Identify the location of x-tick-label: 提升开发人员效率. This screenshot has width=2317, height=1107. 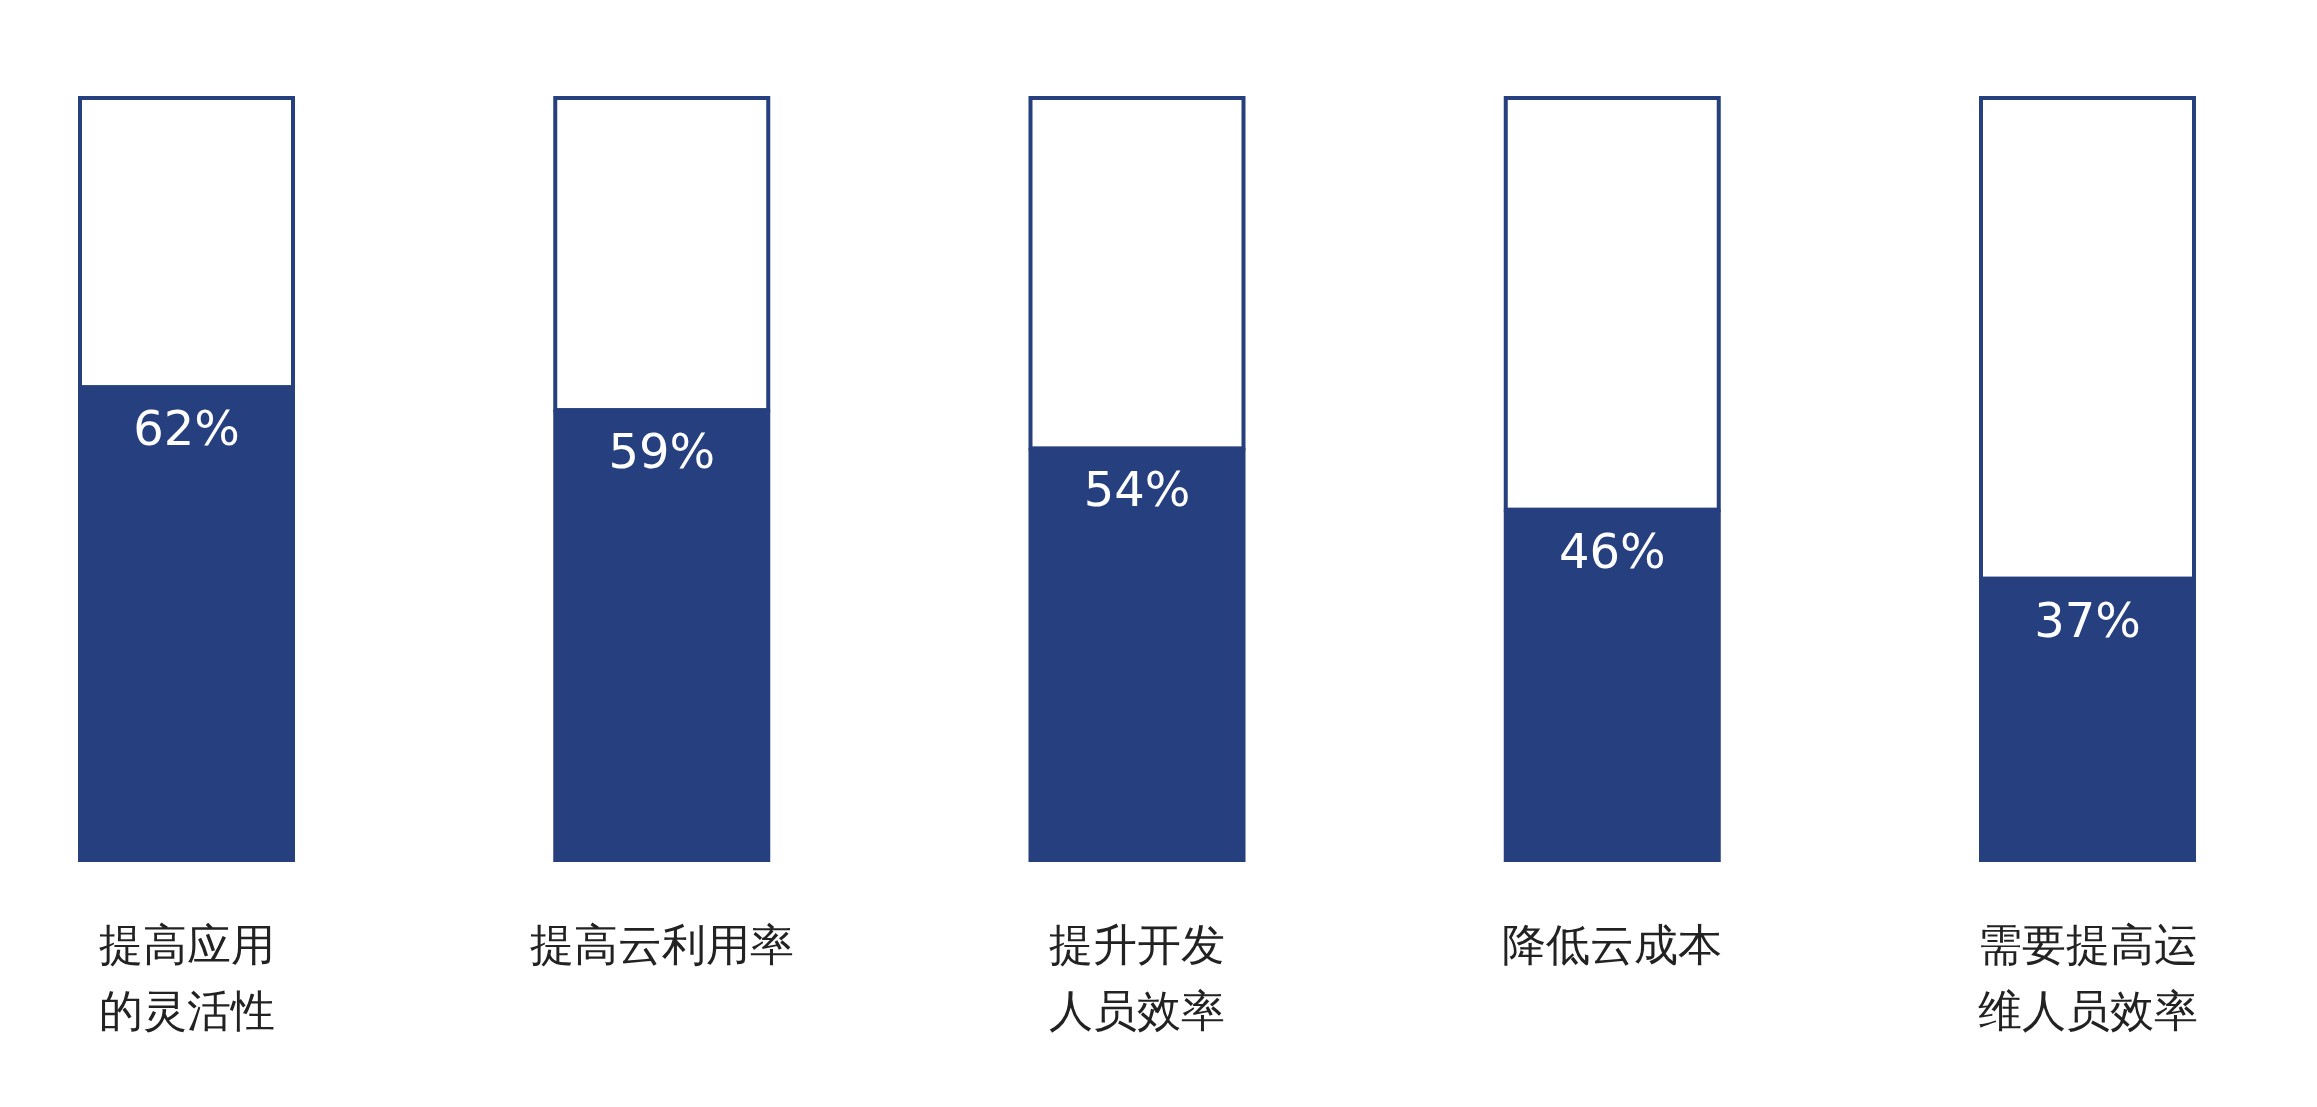
(1137, 977).